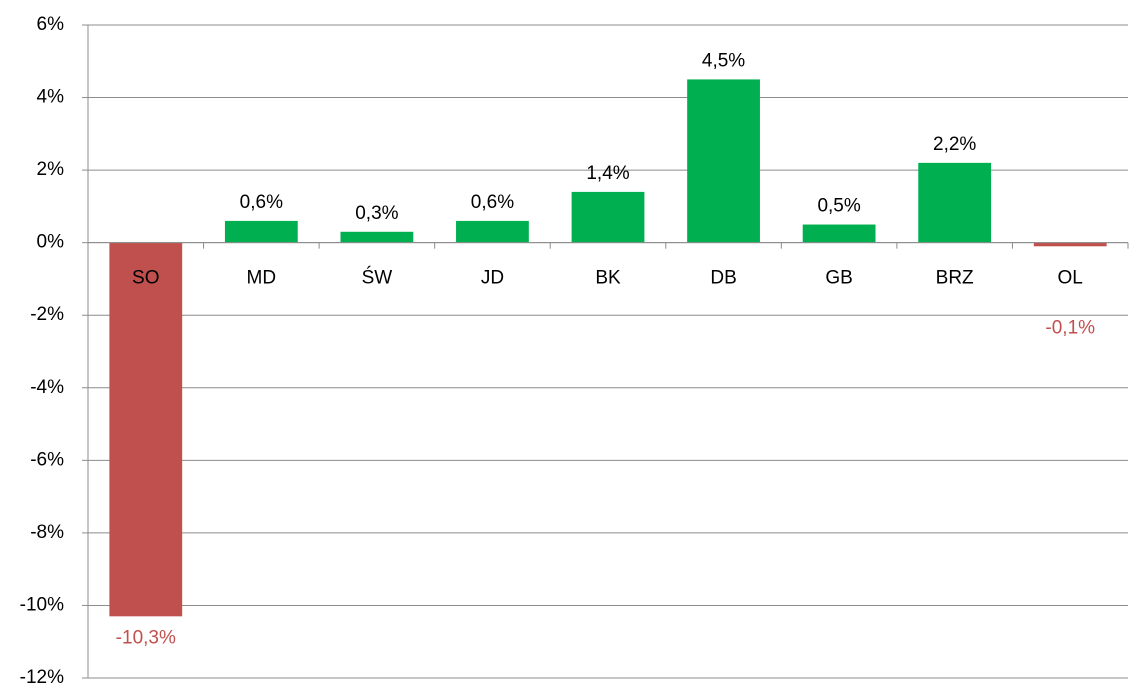 Image resolution: width=1138 pixels, height=691 pixels. I want to click on value-label: -10,3%, so click(146, 637).